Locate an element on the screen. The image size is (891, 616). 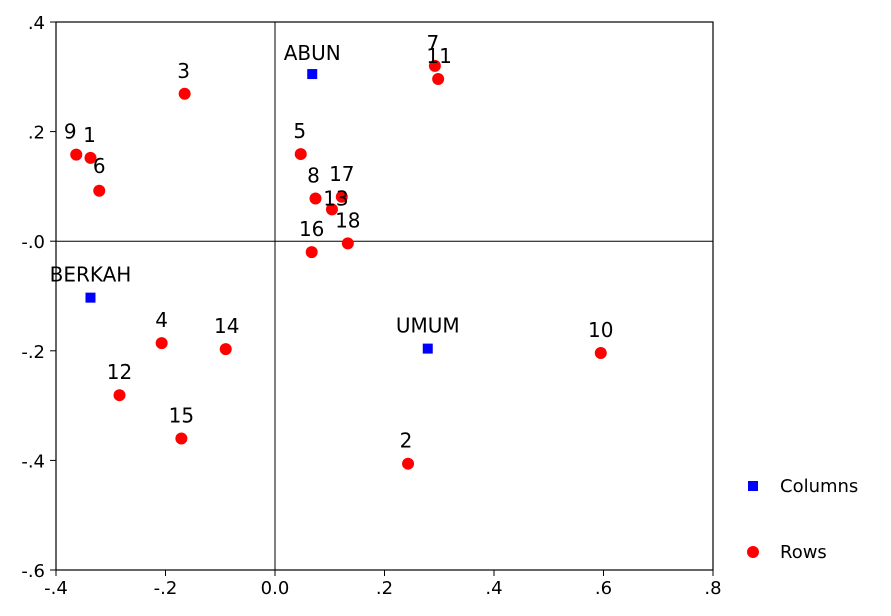
point-label: 8 is located at coordinates (313, 175).